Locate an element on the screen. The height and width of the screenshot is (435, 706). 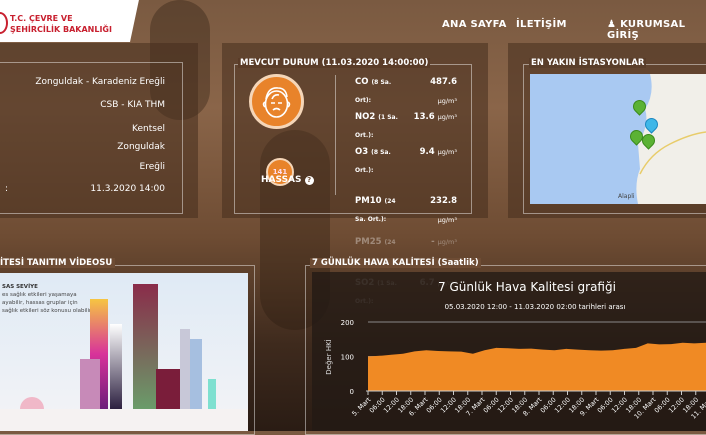
y-axis-label: Değer HKİ is located at coordinates (328, 356).